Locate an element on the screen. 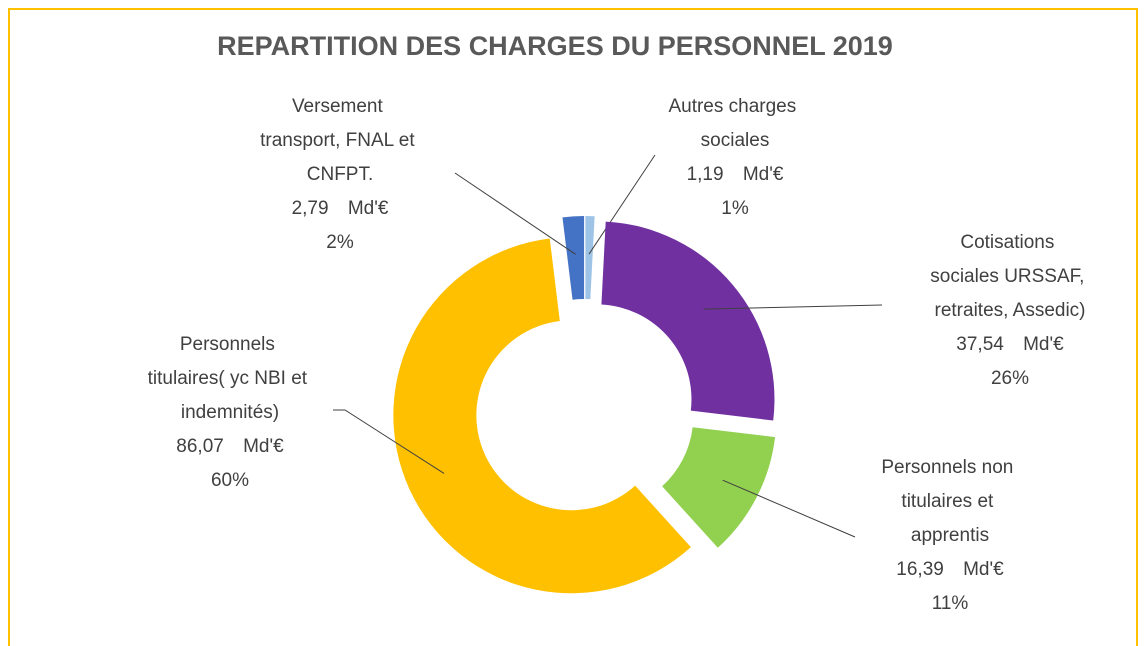 The image size is (1145, 646). percent-label: 26% is located at coordinates (1010, 378).